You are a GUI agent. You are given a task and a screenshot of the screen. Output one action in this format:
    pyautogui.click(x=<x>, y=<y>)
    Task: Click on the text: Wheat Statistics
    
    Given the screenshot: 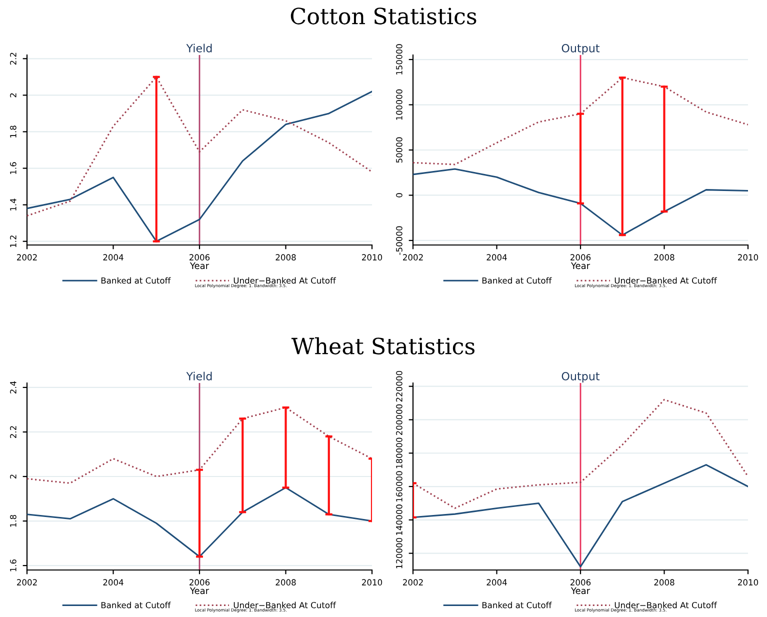 What is the action you would take?
    pyautogui.click(x=382, y=345)
    